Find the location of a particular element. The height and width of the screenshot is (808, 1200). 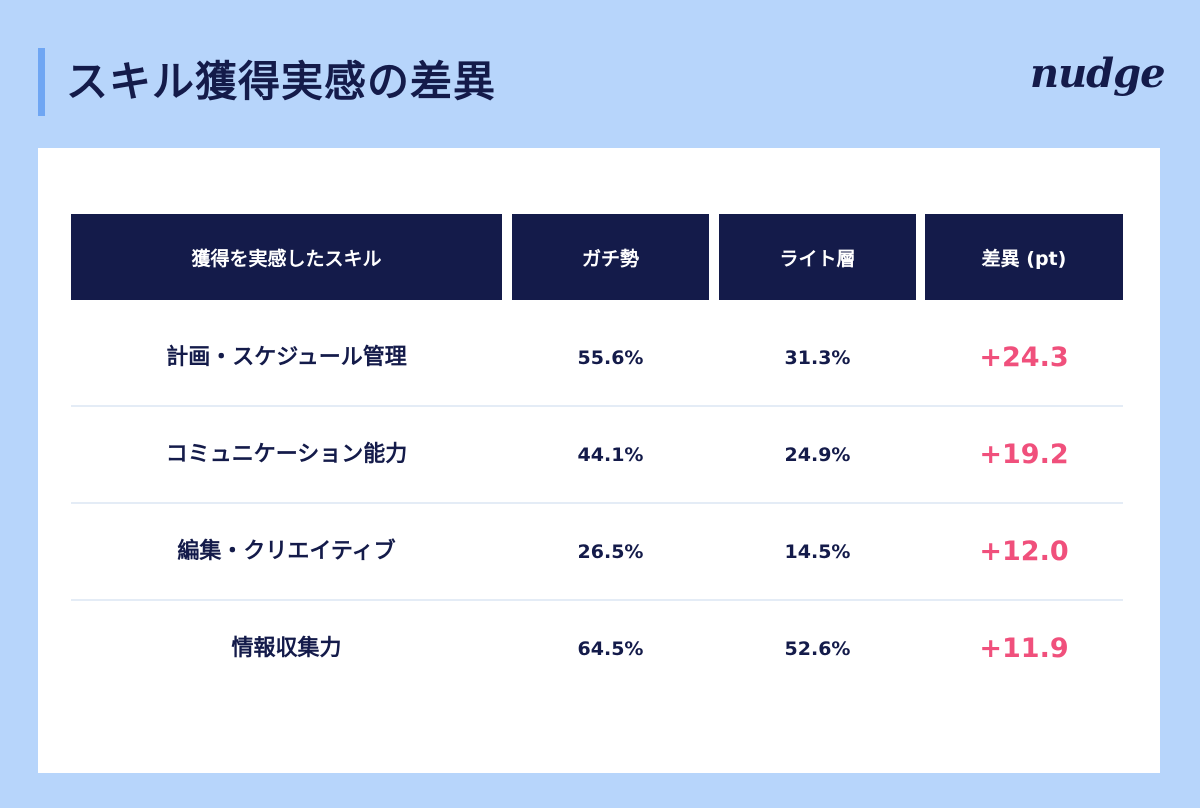

skill-cell: 情報収集力 is located at coordinates (286, 648).